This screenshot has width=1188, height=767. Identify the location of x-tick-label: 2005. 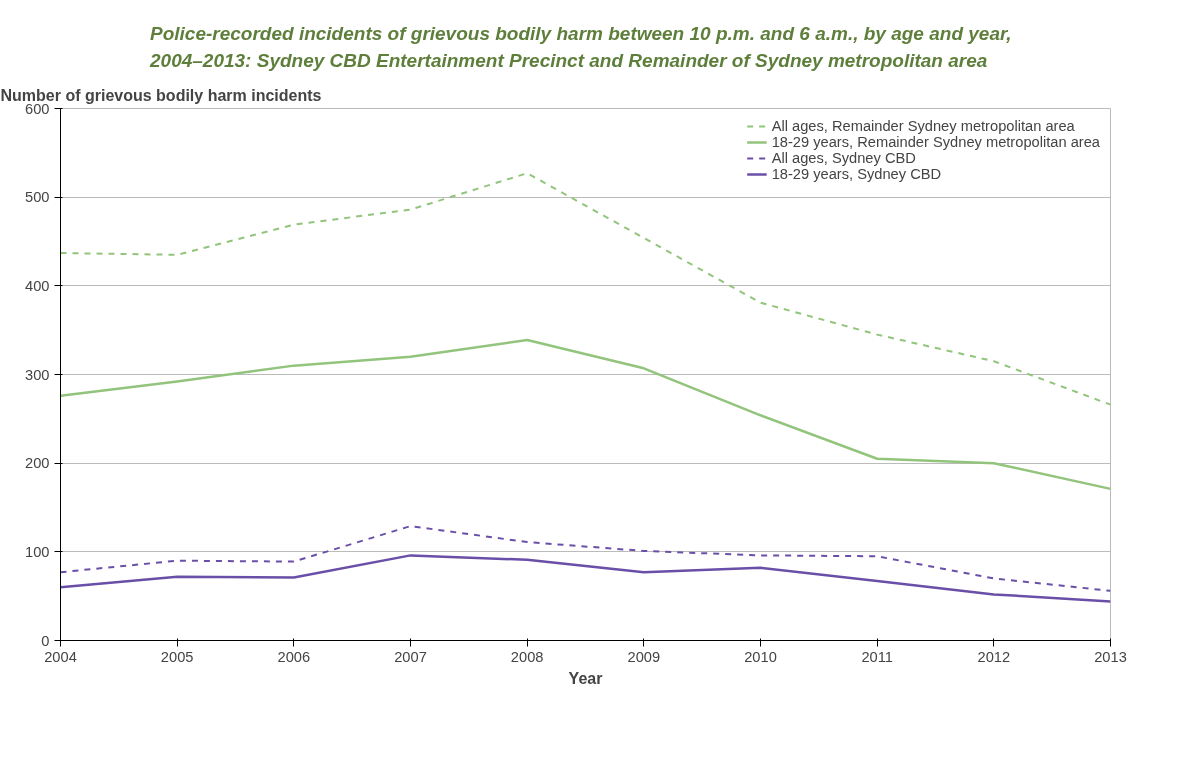
(177, 656).